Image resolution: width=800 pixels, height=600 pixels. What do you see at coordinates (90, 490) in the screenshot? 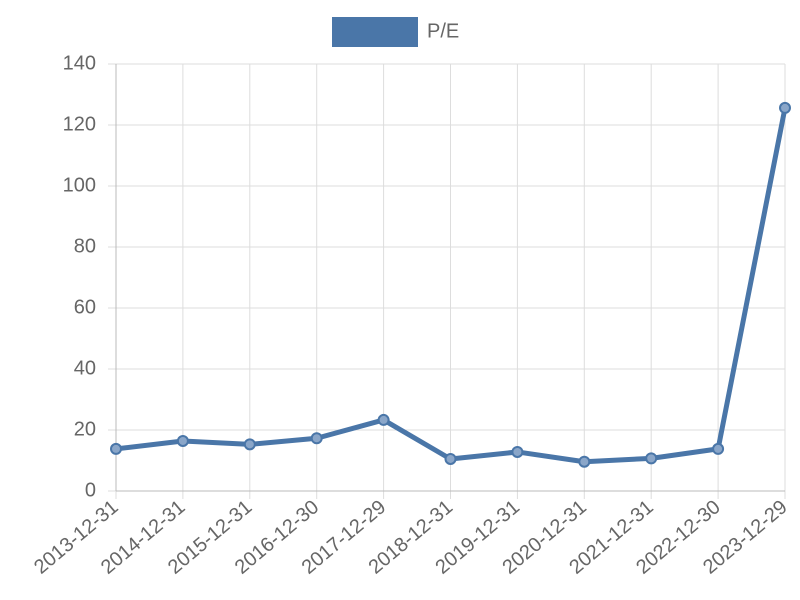
I see `y-tick-label: 0` at bounding box center [90, 490].